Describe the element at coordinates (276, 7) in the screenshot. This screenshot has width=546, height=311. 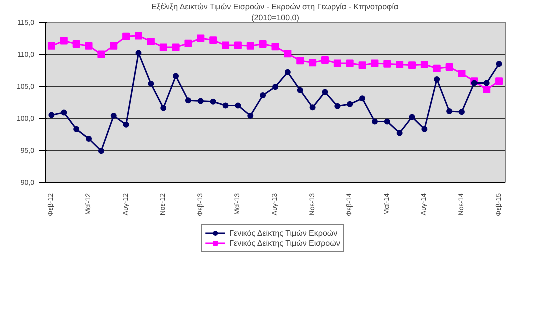
I see `chart-title: Εξέλιξη Δεικτών Τιμών Εισροών - Εκροών στη Γεωργία - Κτηνοτροφία` at that location.